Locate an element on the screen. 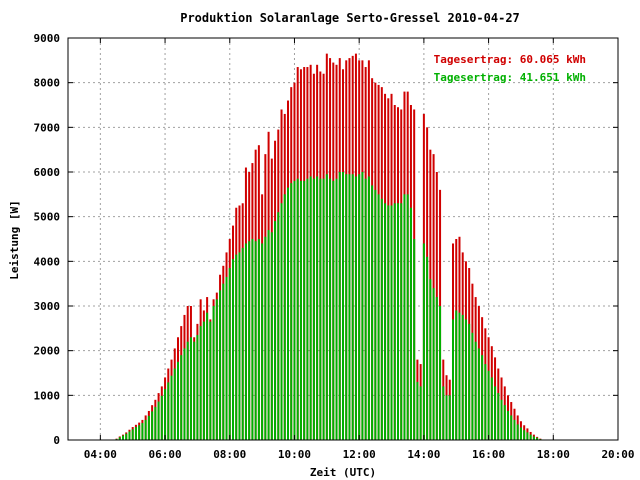 This screenshot has width=640, height=480. y-tick-label: 7000 is located at coordinates (47, 127).